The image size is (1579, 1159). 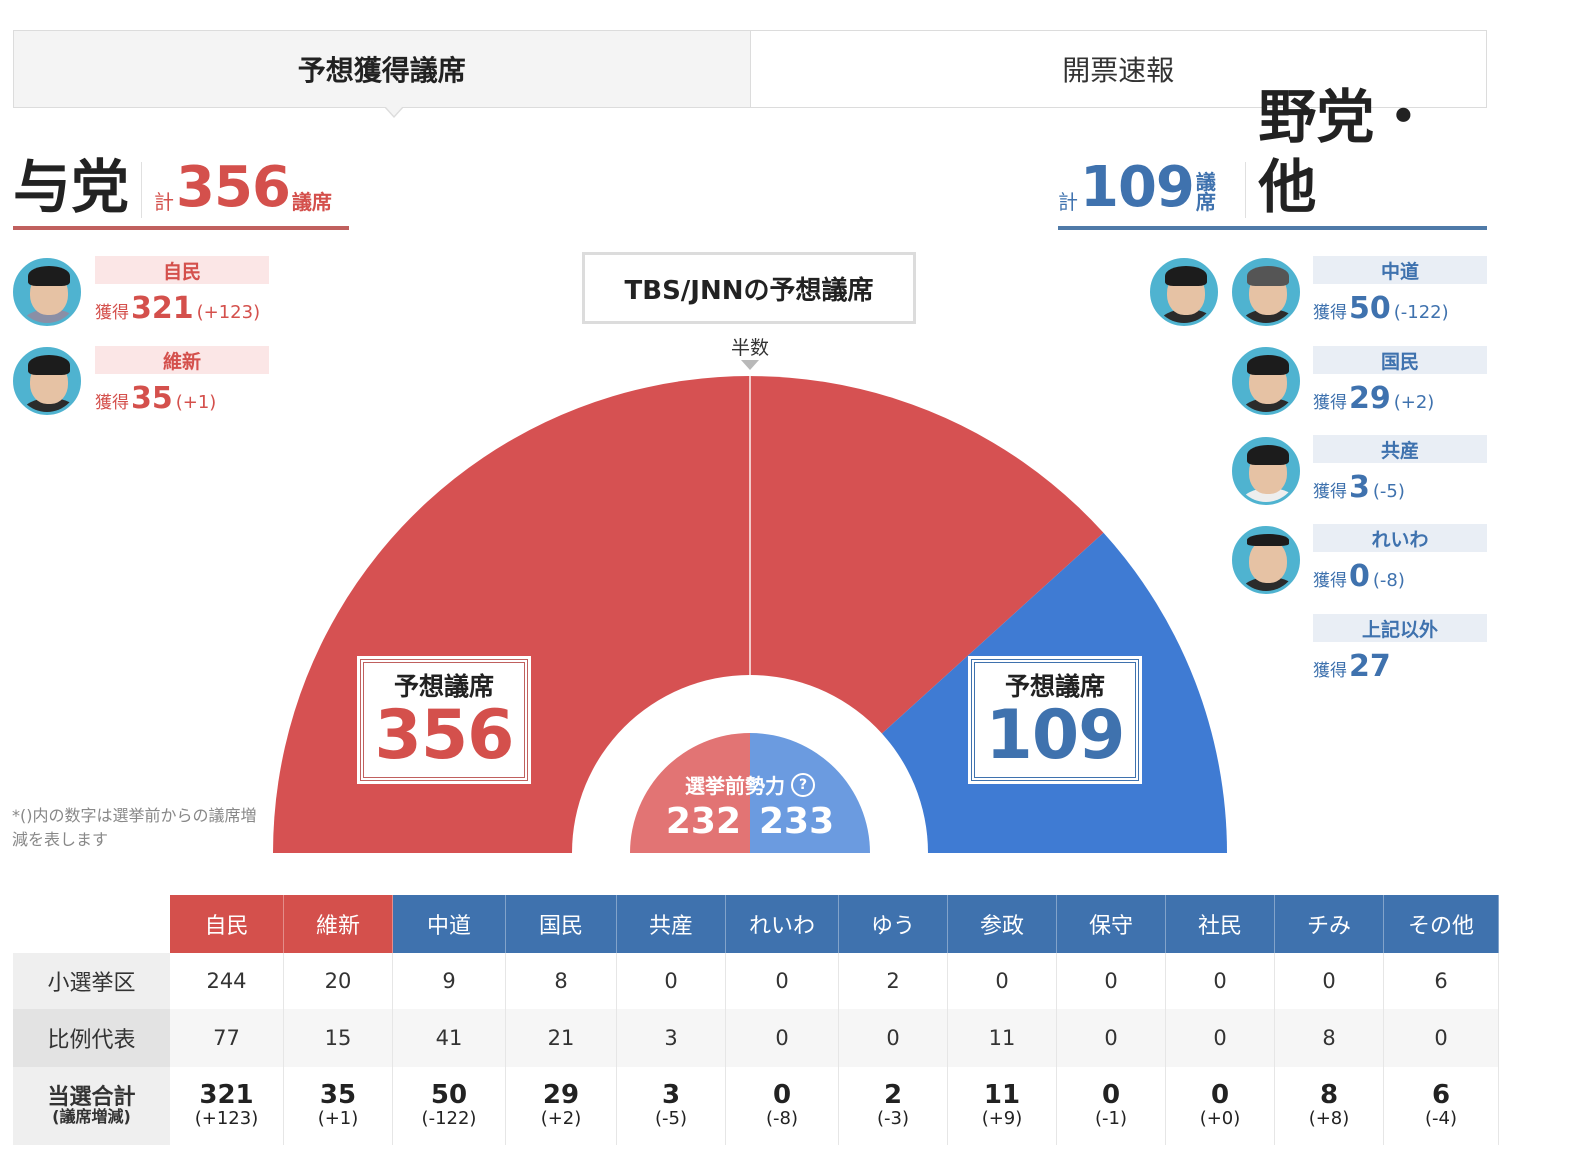 I want to click on total-unit: 議席, so click(x=1205, y=192).